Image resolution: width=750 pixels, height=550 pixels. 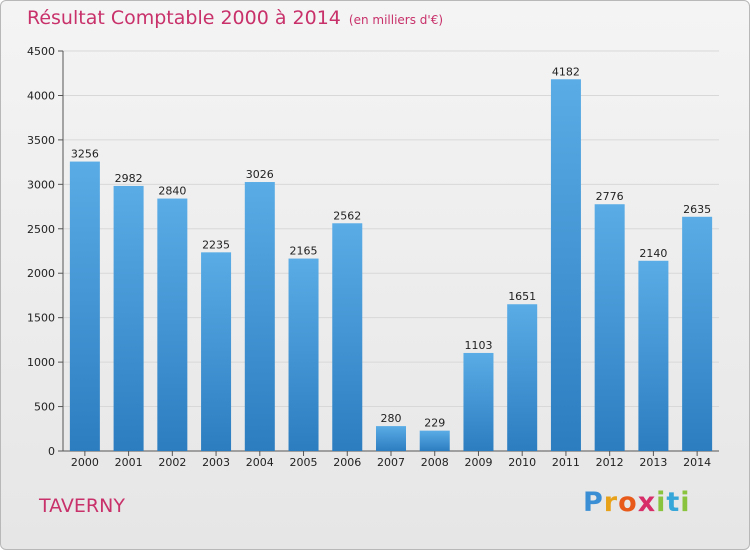 What do you see at coordinates (129, 178) in the screenshot?
I see `data-label-2001: 2982` at bounding box center [129, 178].